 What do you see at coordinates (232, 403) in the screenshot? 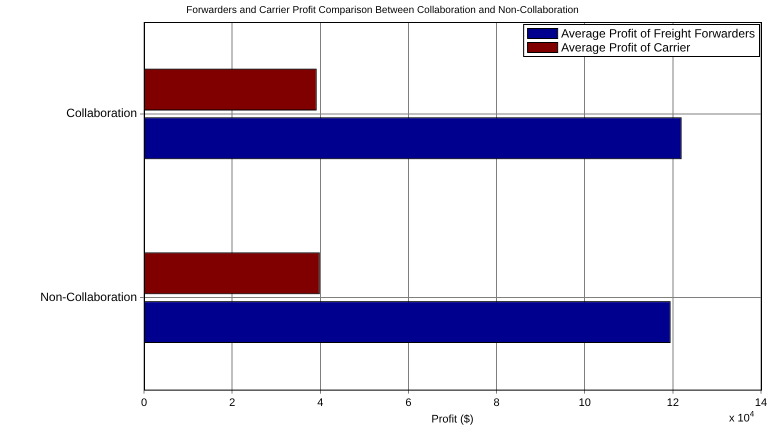
I see `x-tick-label: 2` at bounding box center [232, 403].